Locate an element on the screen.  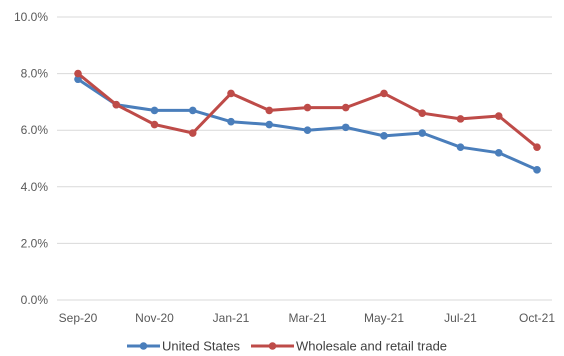
x-tick-label: Sep-20 is located at coordinates (78, 318).